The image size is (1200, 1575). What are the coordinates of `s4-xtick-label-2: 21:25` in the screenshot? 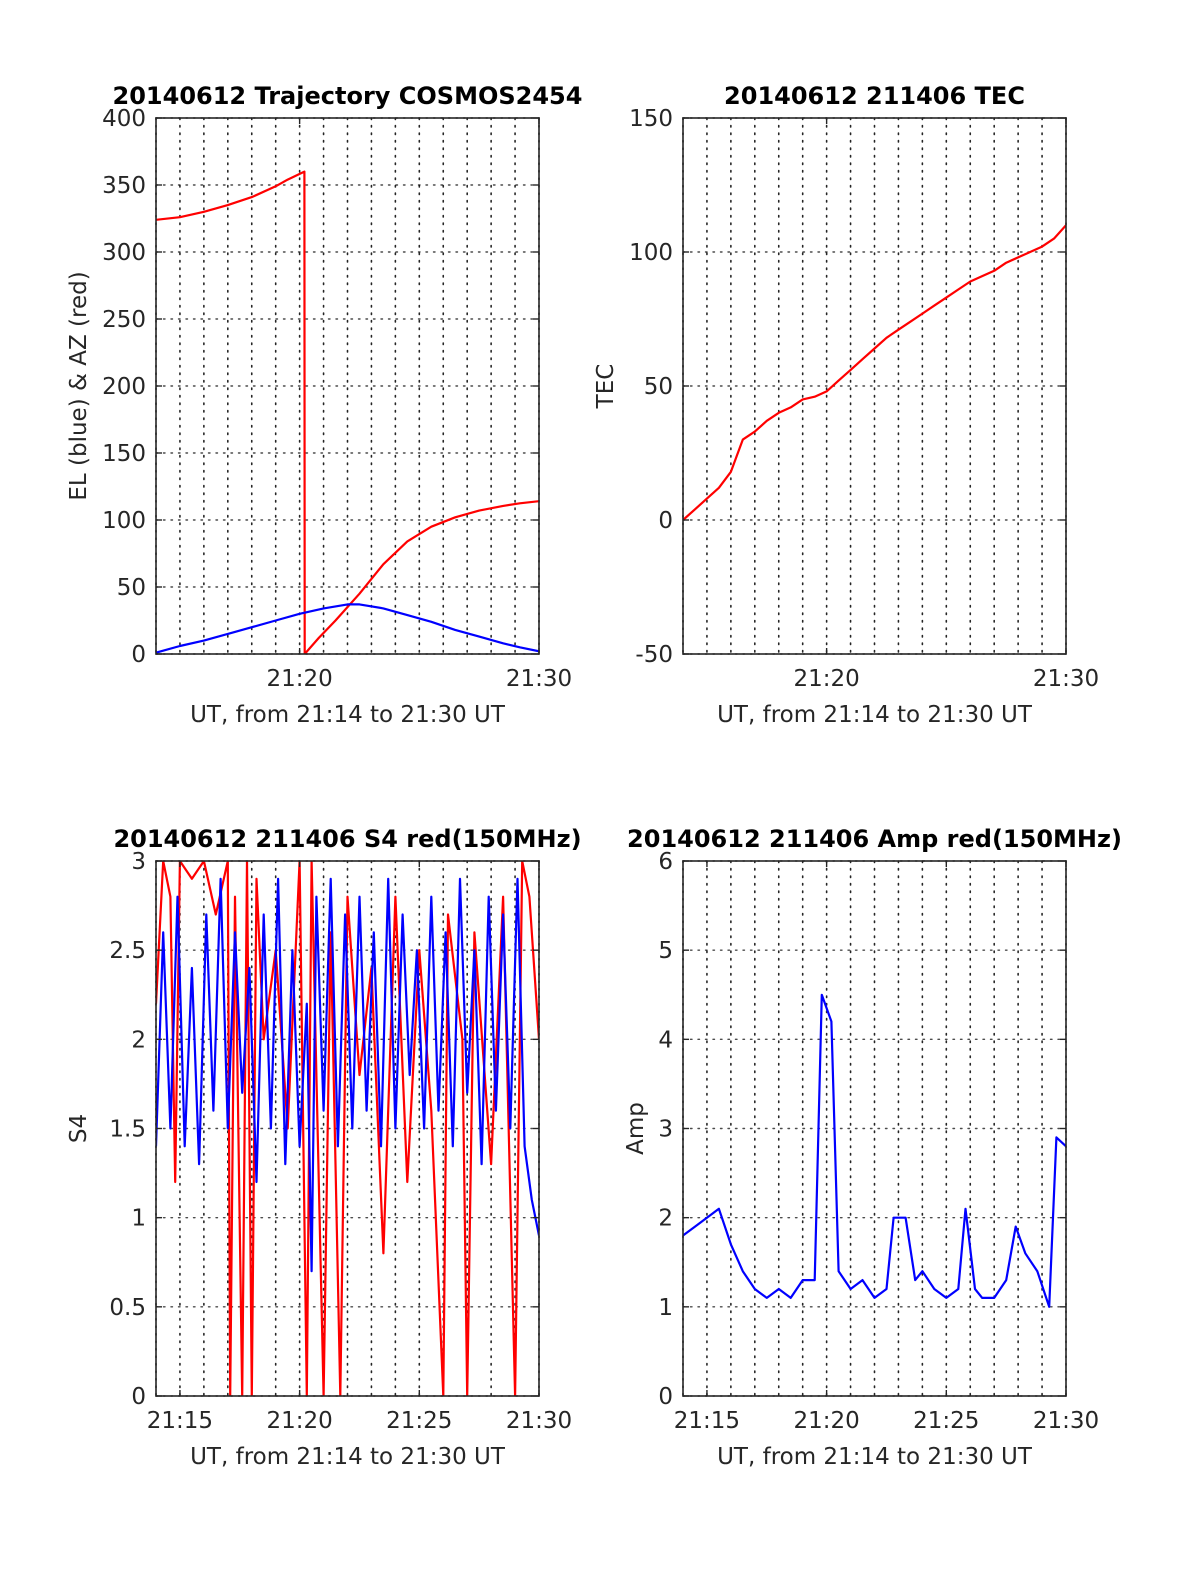 It's located at (419, 1421).